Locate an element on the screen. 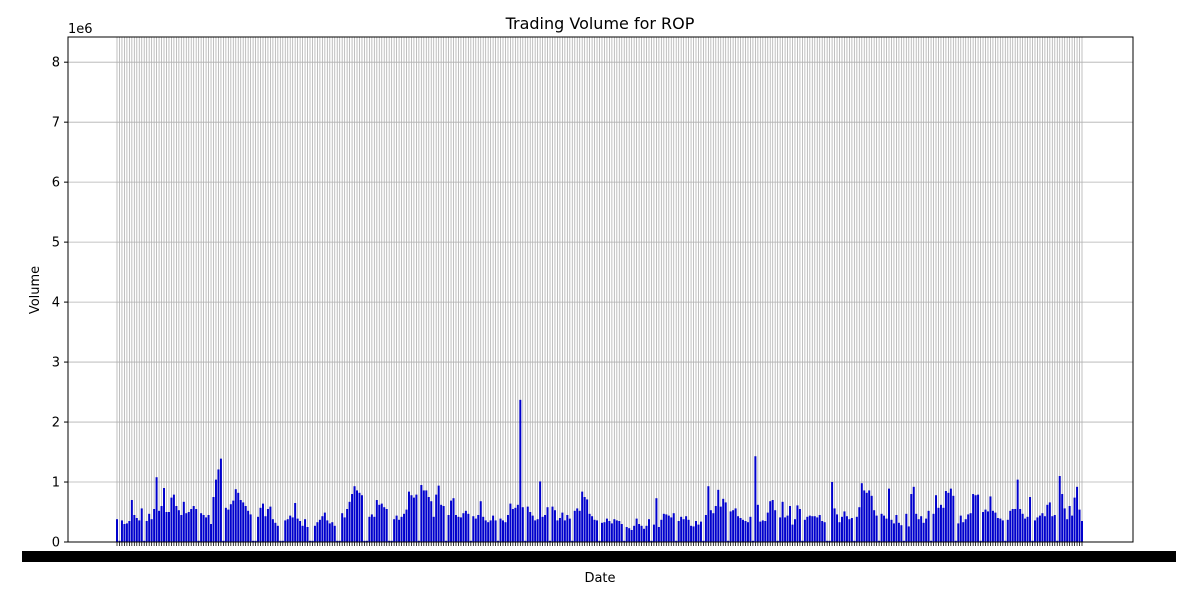 This screenshot has width=1200, height=605. x-axis-ticks is located at coordinates (599, 552).